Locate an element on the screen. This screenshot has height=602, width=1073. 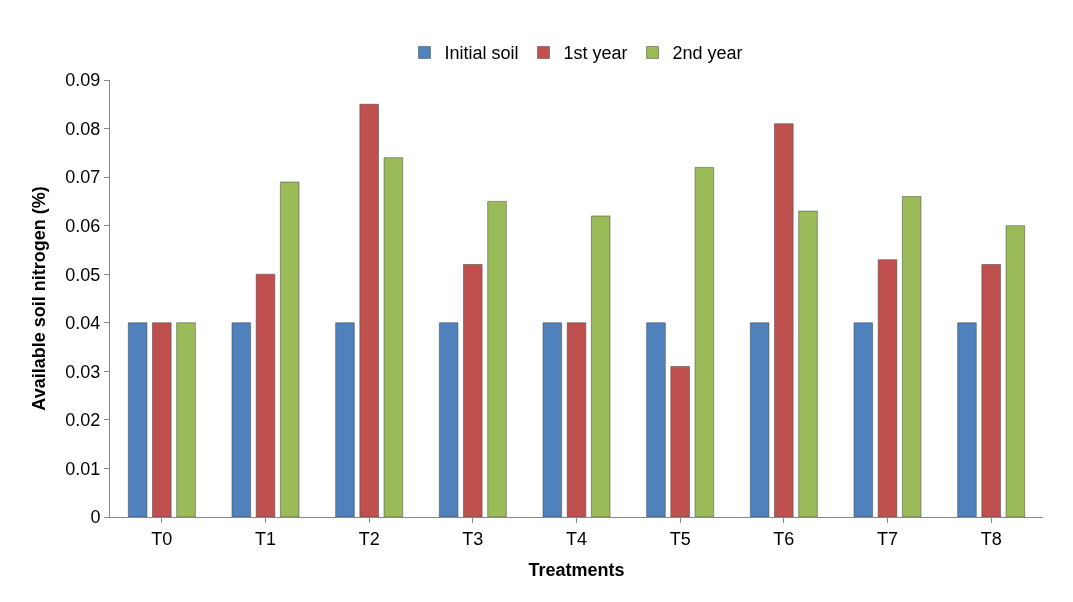
x-tick-label: T4 is located at coordinates (576, 538).